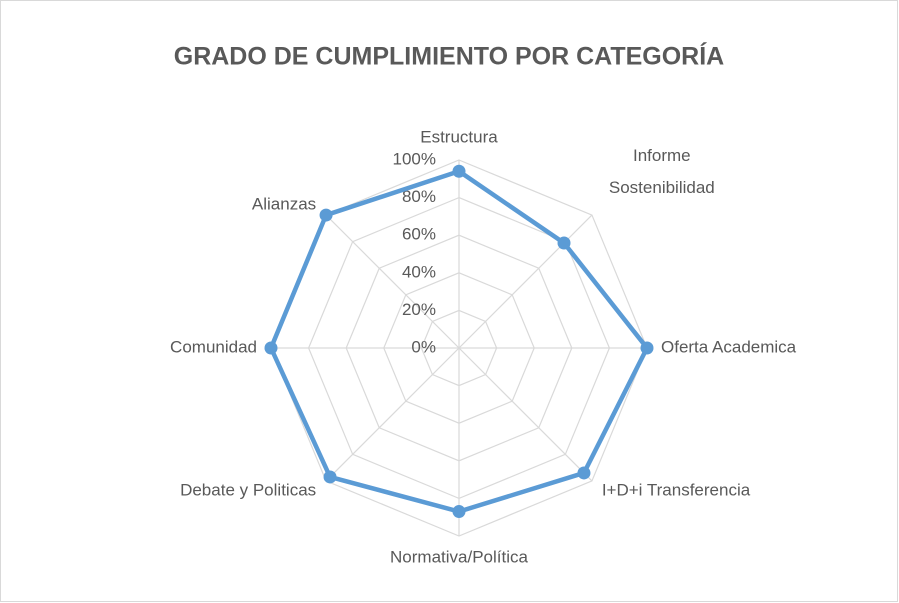 This screenshot has height=603, width=899. Describe the element at coordinates (459, 556) in the screenshot. I see `category-label: Normativa/Política` at that location.